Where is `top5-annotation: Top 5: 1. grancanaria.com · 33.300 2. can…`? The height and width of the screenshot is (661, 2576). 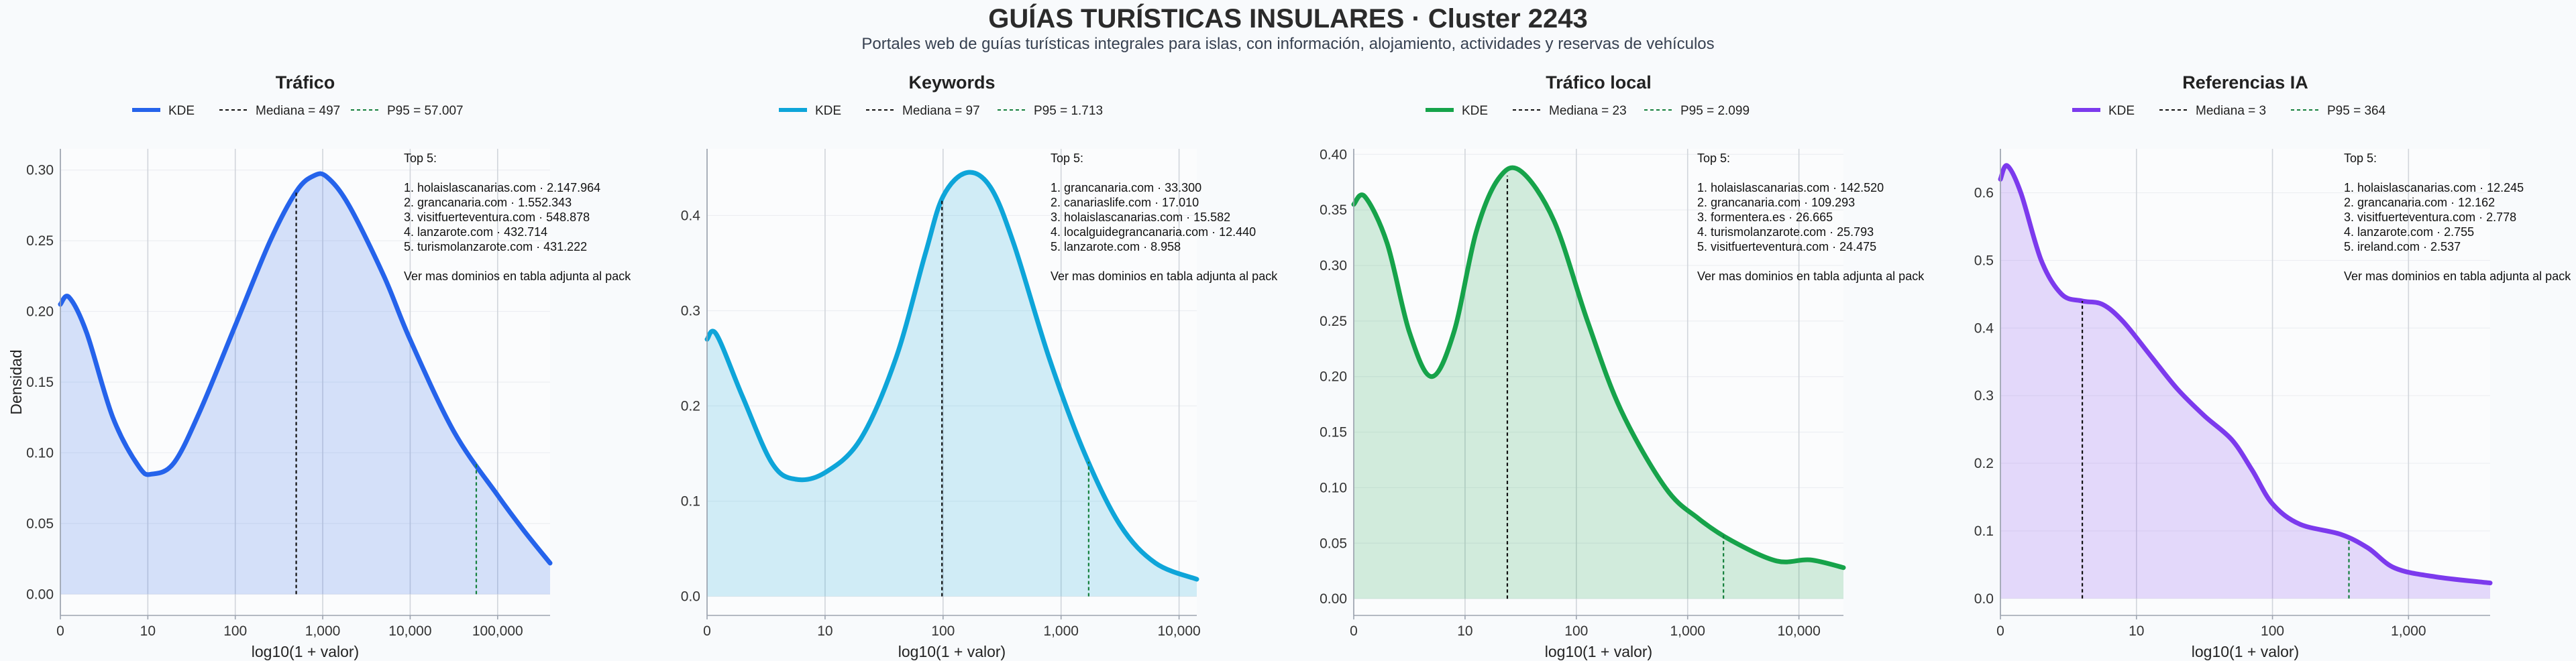 top5-annotation: Top 5: 1. grancanaria.com · 33.300 2. can… is located at coordinates (1164, 218).